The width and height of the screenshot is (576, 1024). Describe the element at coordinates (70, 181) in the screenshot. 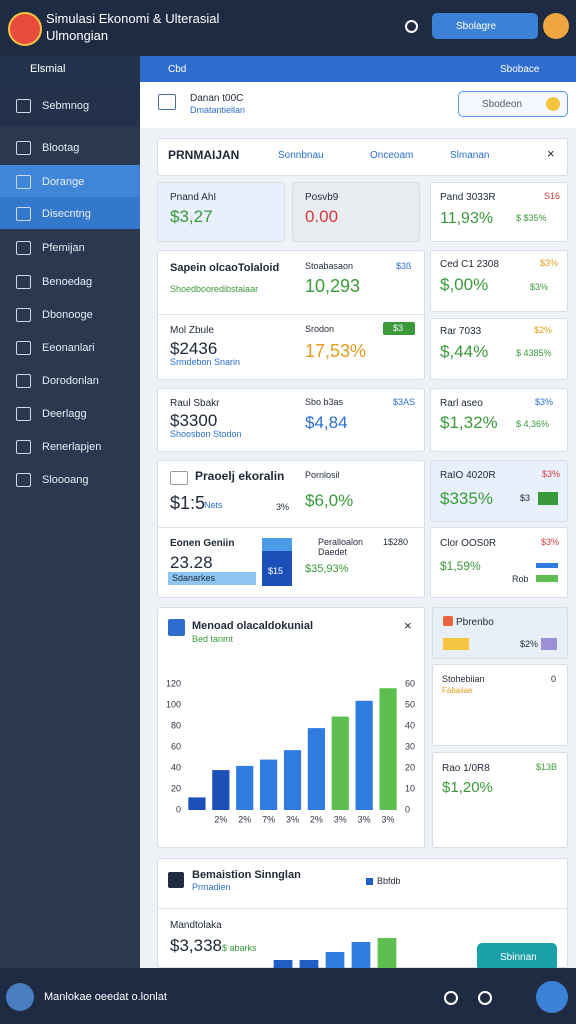

I see `sidebar-item: Dorange` at that location.